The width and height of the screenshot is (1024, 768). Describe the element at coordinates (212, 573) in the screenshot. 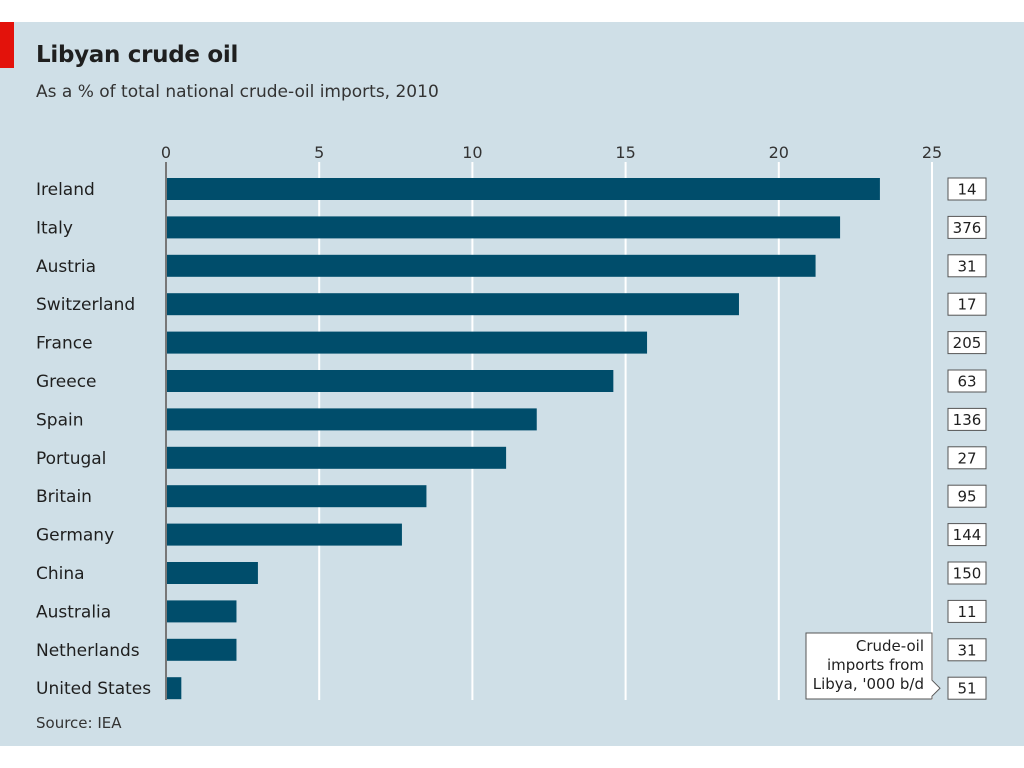

I see `bar-china` at that location.